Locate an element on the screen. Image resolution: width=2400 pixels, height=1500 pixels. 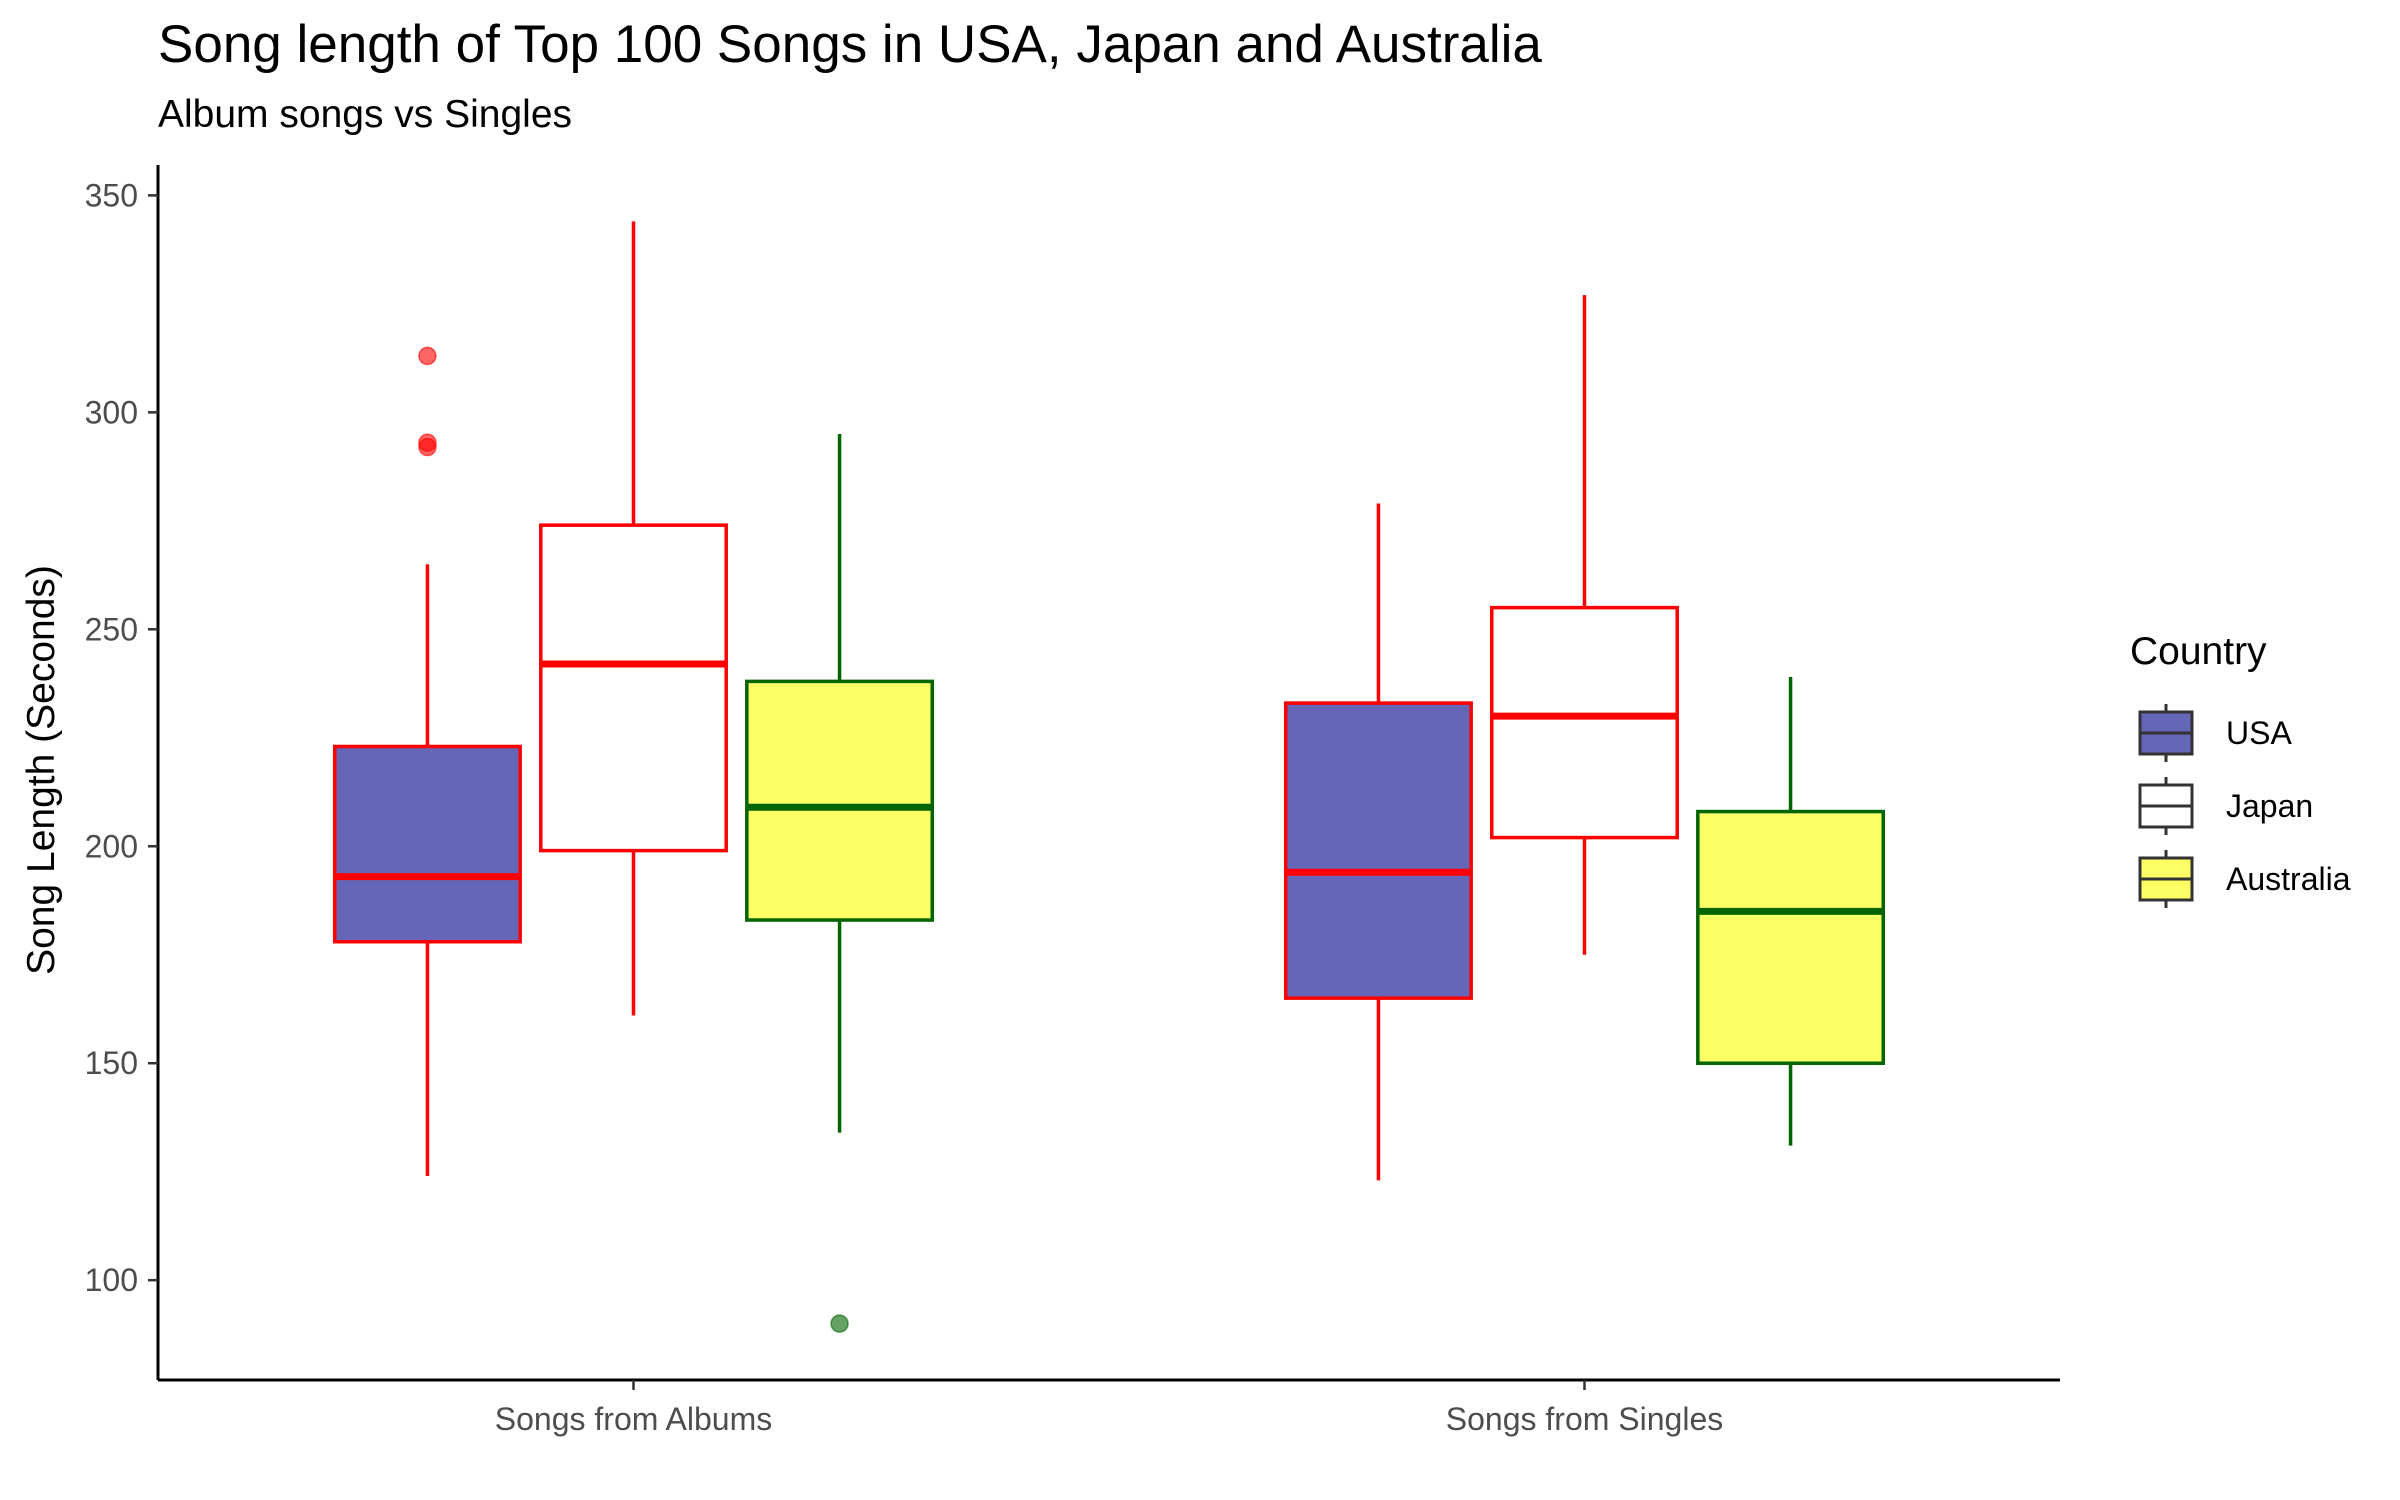
legend-item-japan: Japan is located at coordinates (2225, 806).